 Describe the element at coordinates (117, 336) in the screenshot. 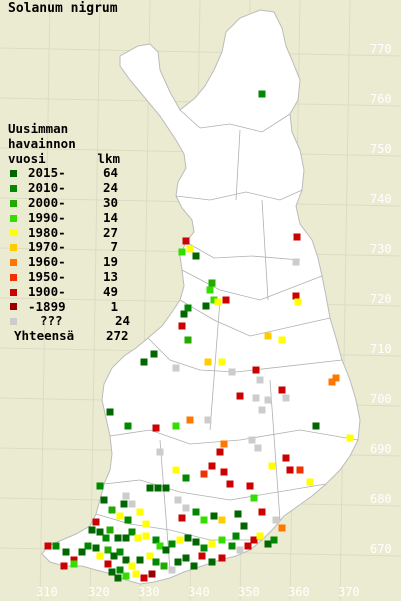

I see `legend-total-count: 272` at that location.